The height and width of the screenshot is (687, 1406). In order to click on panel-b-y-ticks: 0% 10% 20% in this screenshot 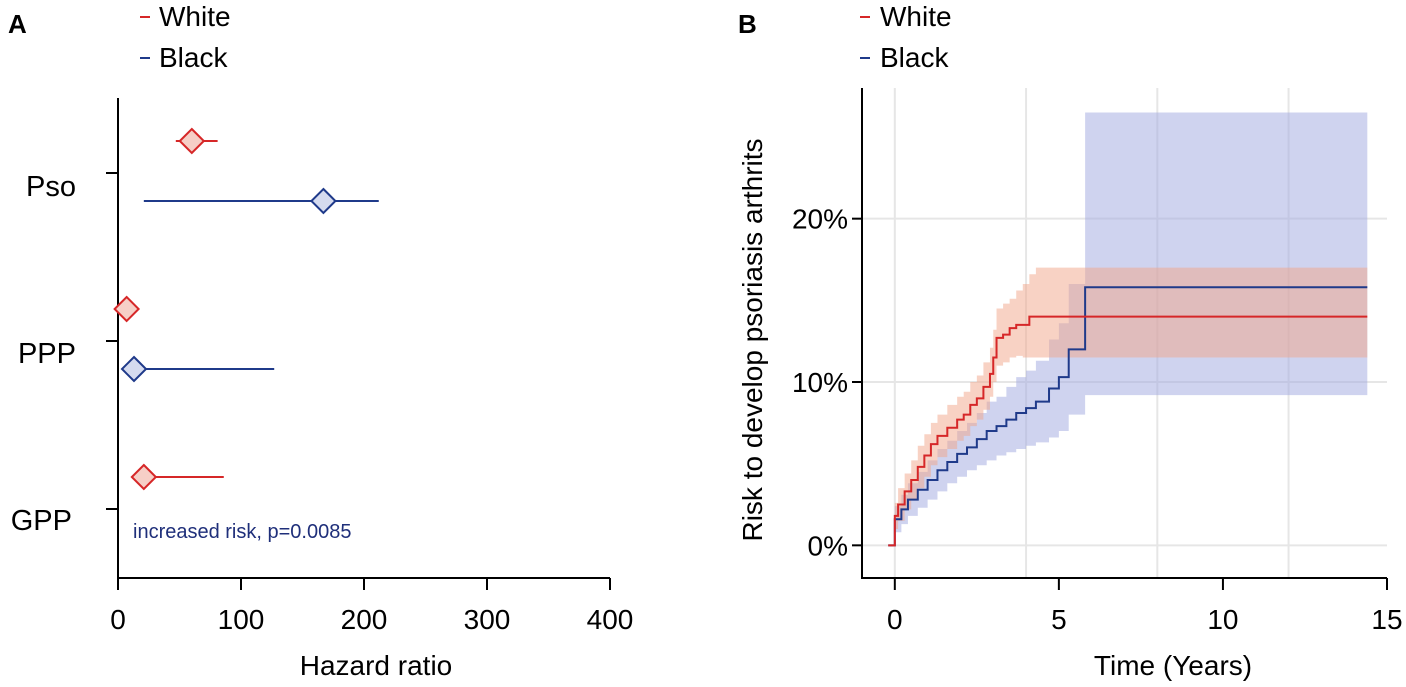, I will do `click(827, 382)`.